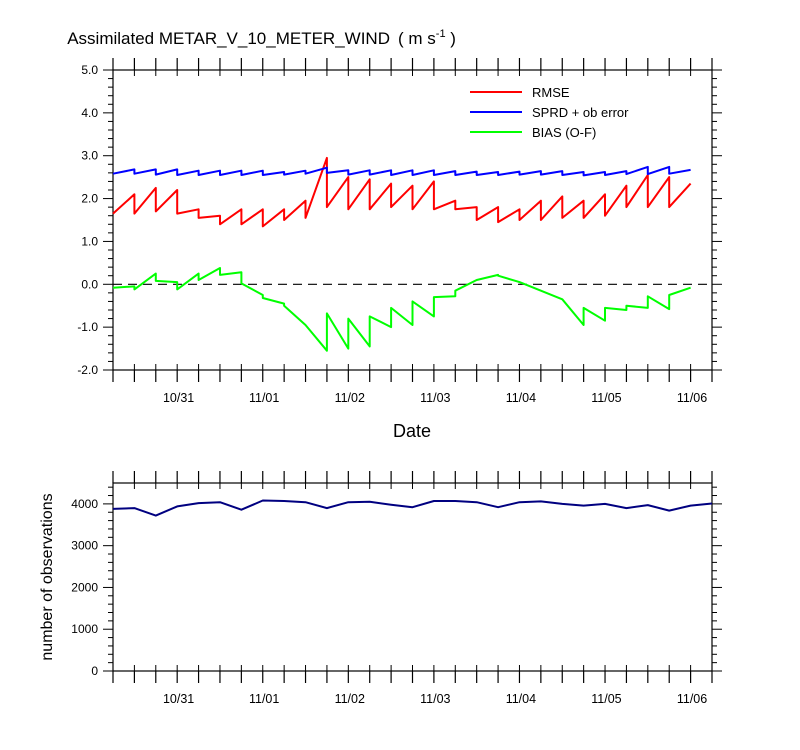 The image size is (800, 750). Describe the element at coordinates (89, 199) in the screenshot. I see `y-tick-label: 2.0` at that location.